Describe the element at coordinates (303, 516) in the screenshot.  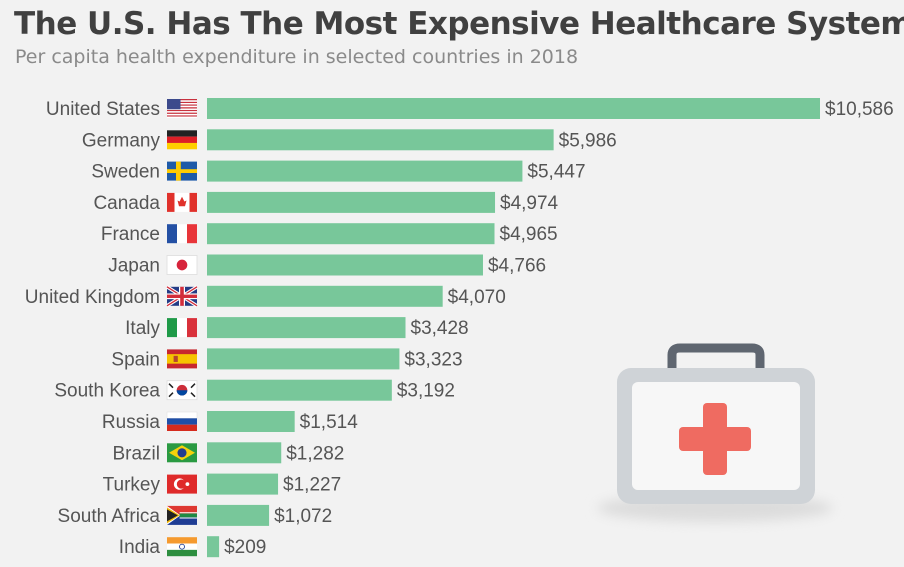
I see `value-label: $1,072` at that location.